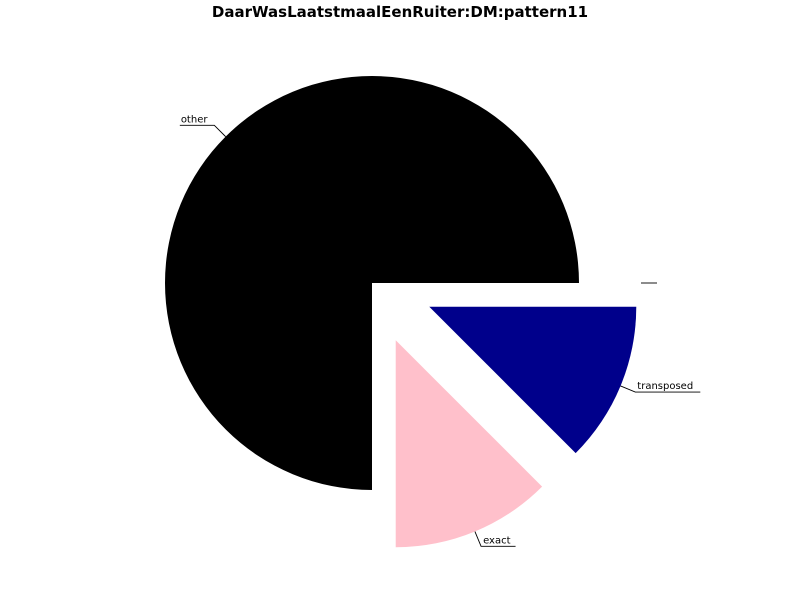 The height and width of the screenshot is (600, 800). Describe the element at coordinates (195, 119) in the screenshot. I see `slice-label-other: other` at that location.